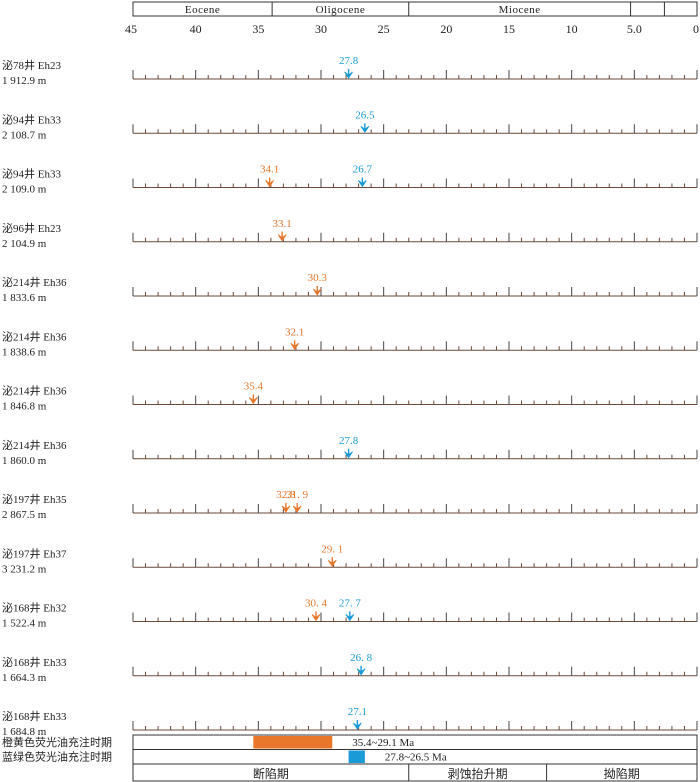 The height and width of the screenshot is (782, 700). Describe the element at coordinates (57, 757) in the screenshot. I see `charging-period-label: 蓝绿色荧光油充注时期` at that location.